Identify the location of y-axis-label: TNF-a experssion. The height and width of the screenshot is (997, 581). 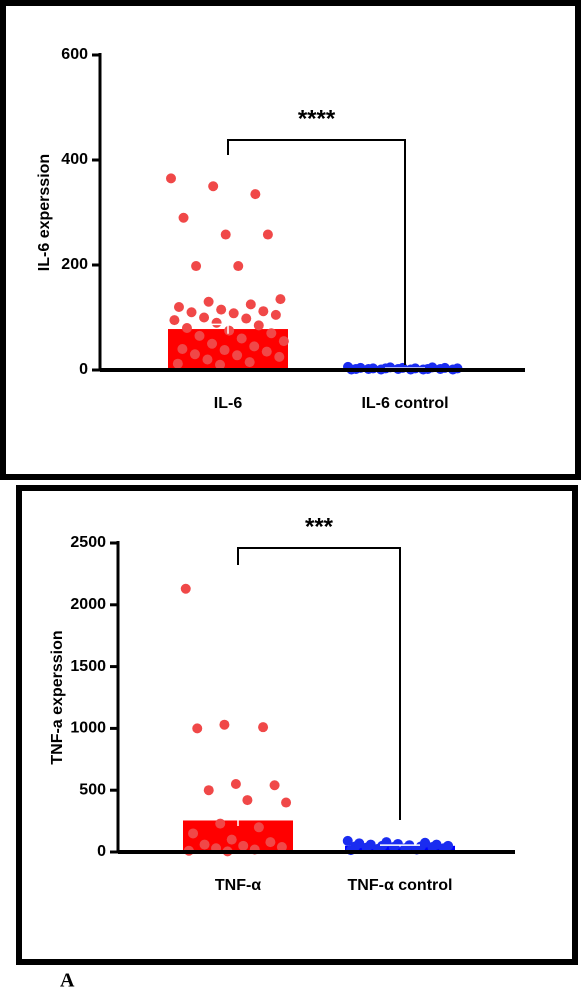
(57, 697).